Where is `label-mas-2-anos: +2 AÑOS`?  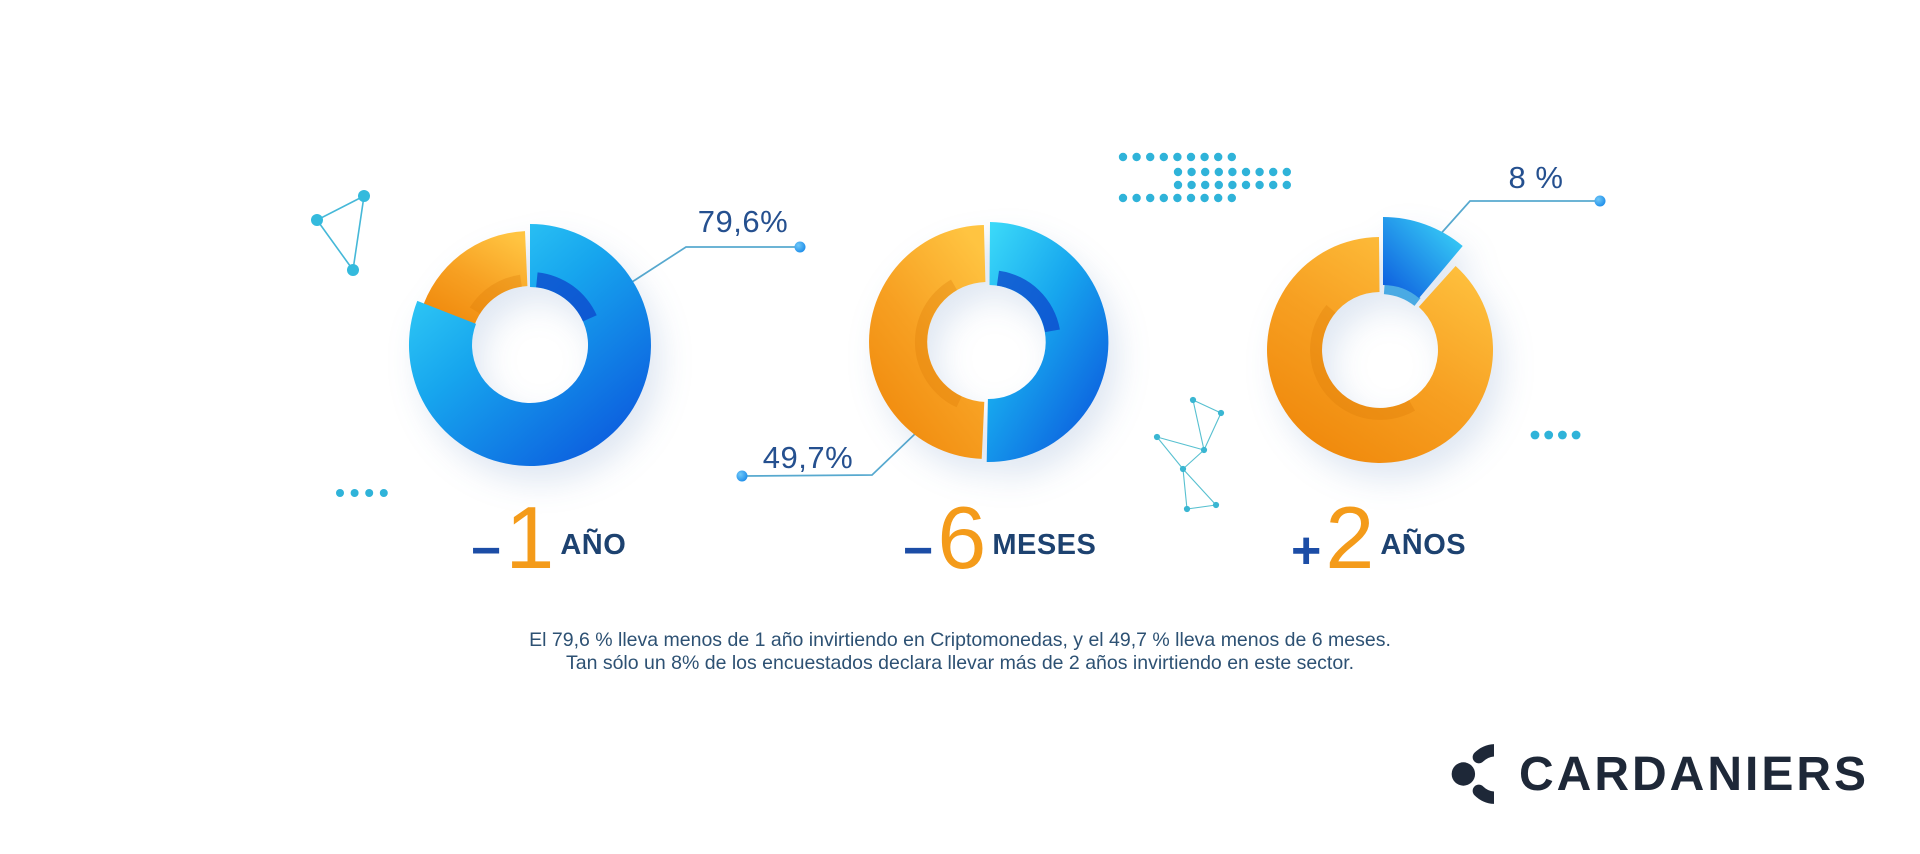 label-mas-2-anos: +2 AÑOS is located at coordinates (1378, 538).